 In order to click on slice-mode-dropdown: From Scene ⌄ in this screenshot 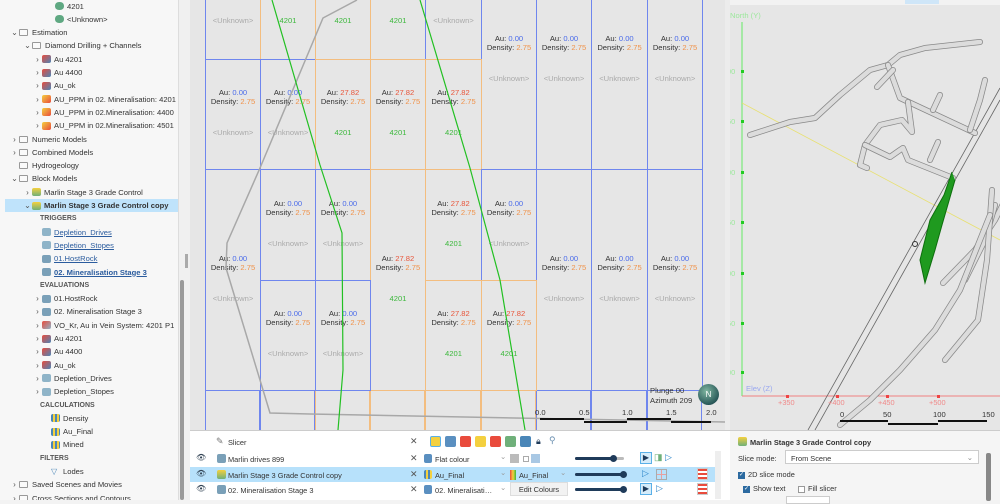, I will do `click(882, 457)`.